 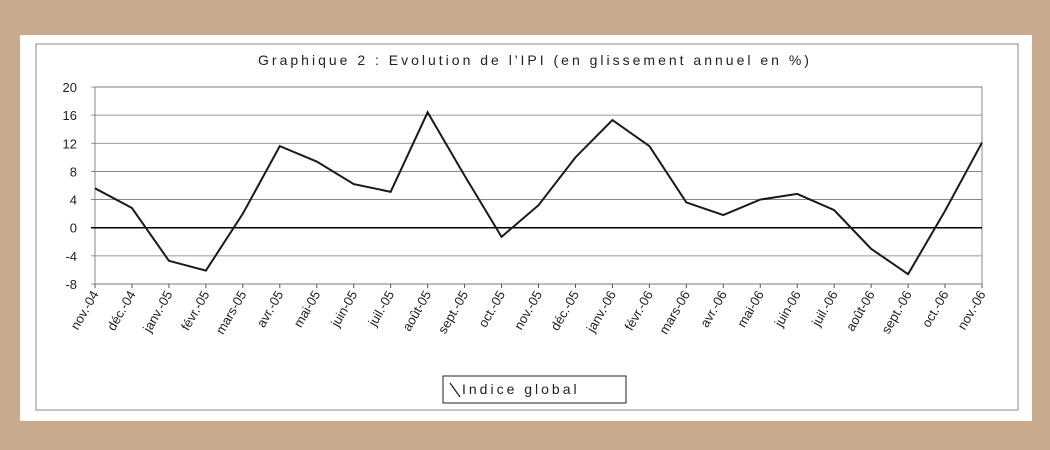 I want to click on y-tick-label: 0, so click(x=73, y=228).